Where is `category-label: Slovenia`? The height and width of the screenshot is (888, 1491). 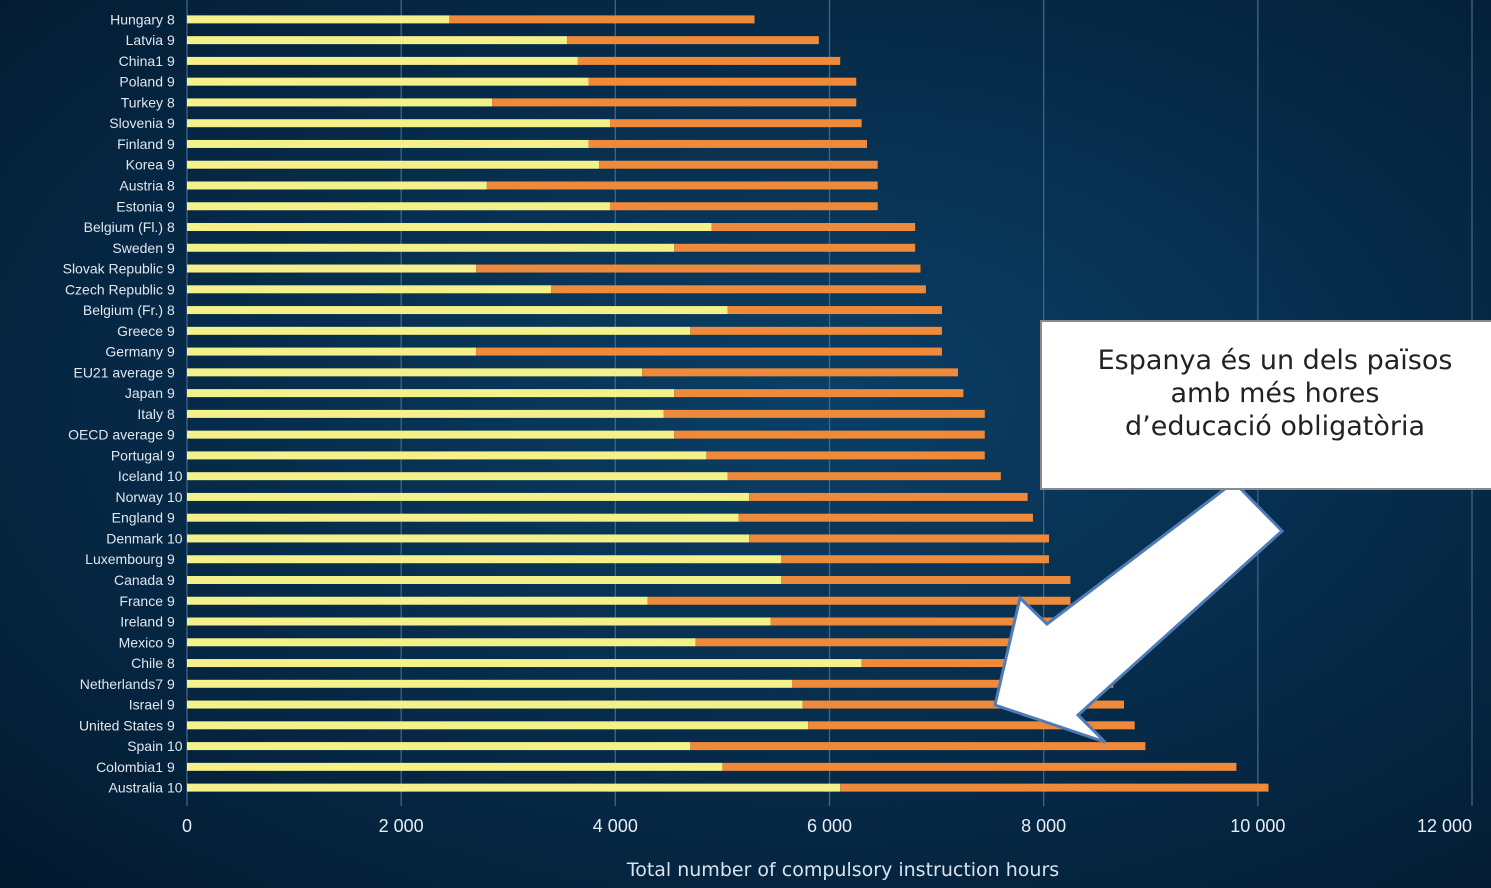 category-label: Slovenia is located at coordinates (136, 123).